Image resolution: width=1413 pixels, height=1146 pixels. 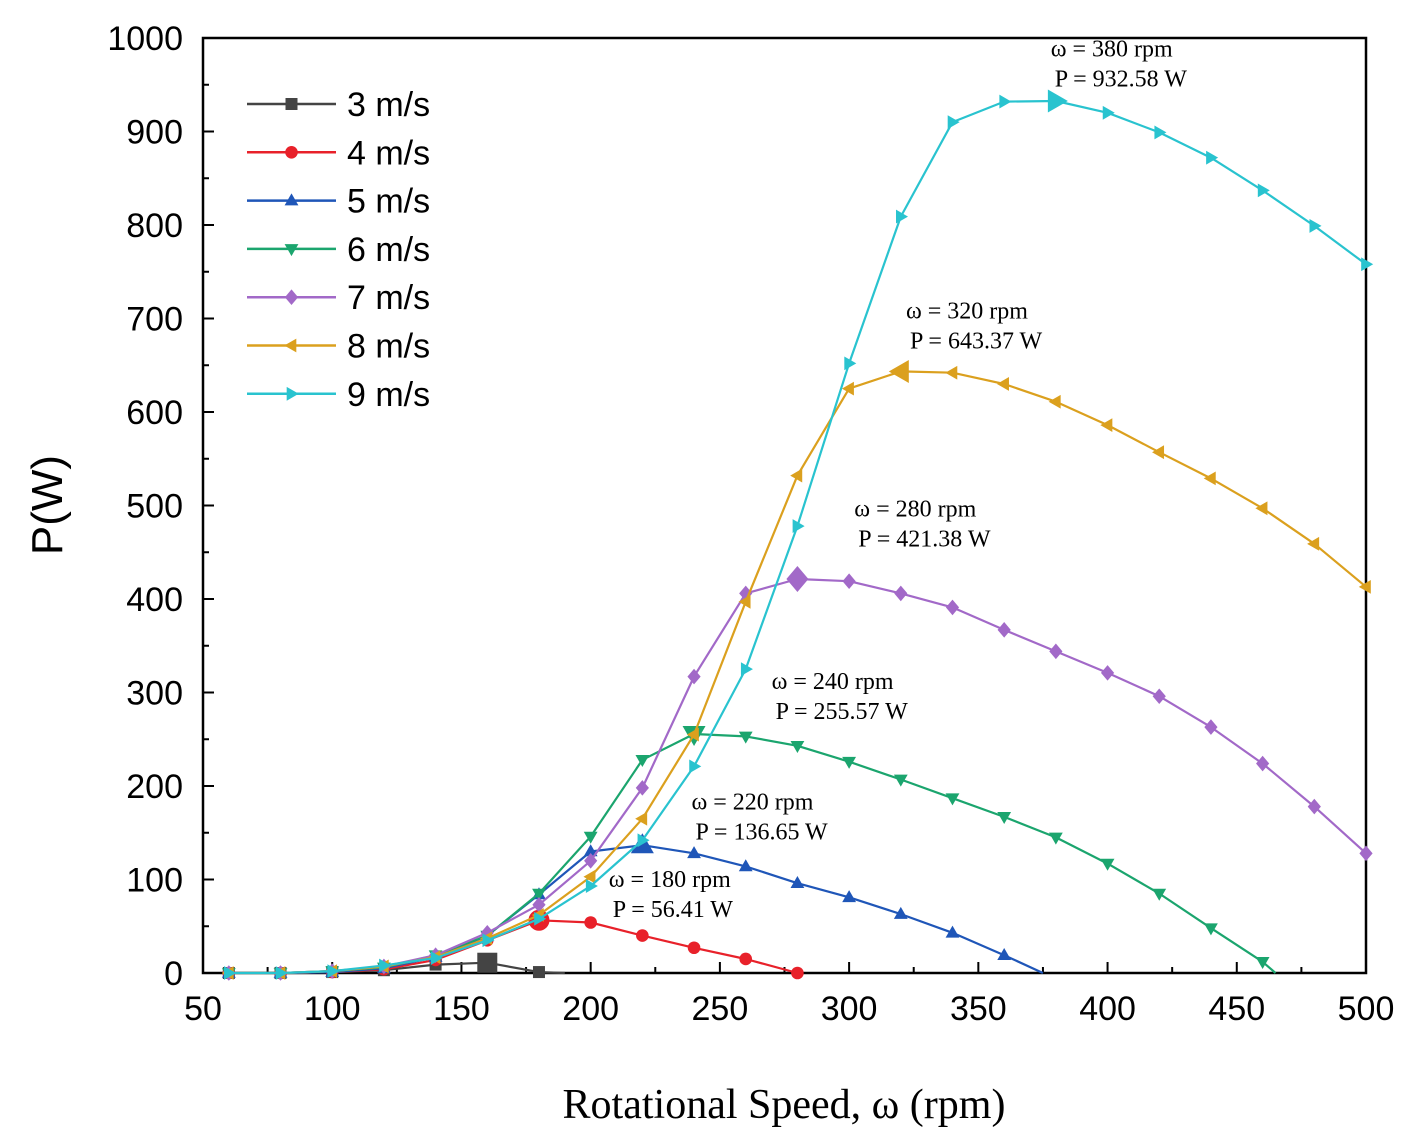 What do you see at coordinates (154, 226) in the screenshot?
I see `y-tick-label: 800` at bounding box center [154, 226].